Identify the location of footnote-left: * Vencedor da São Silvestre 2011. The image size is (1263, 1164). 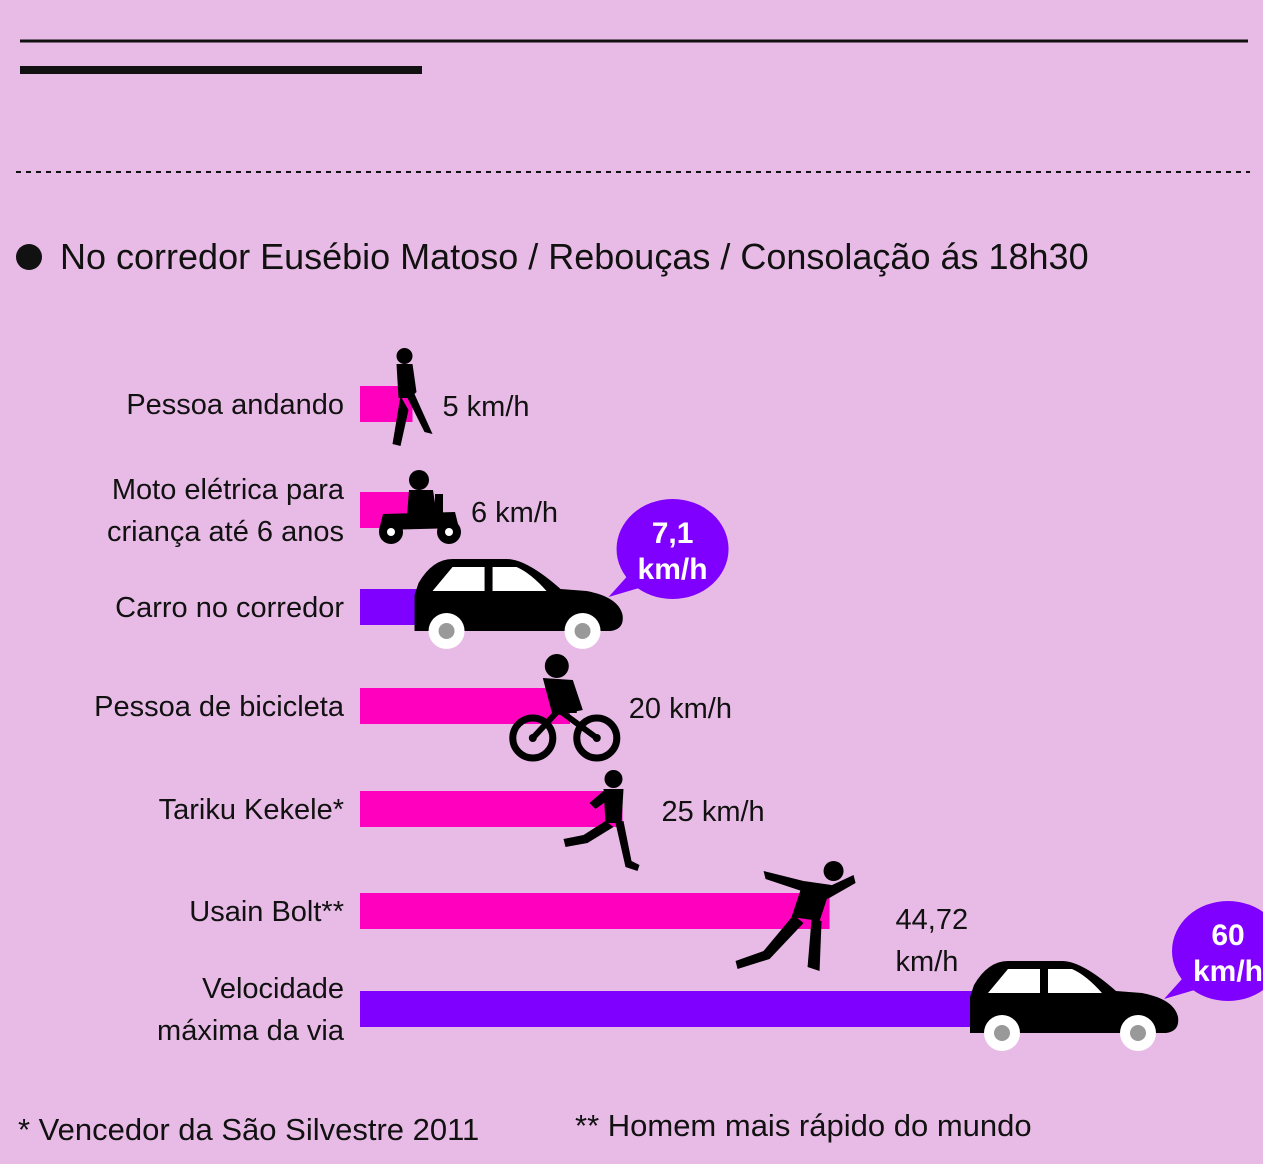
(249, 1129).